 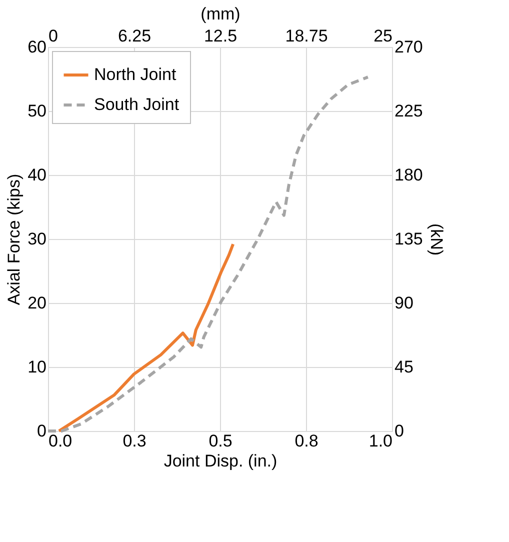 What do you see at coordinates (436, 239) in the screenshot?
I see `y2-axis-title: (kN)` at bounding box center [436, 239].